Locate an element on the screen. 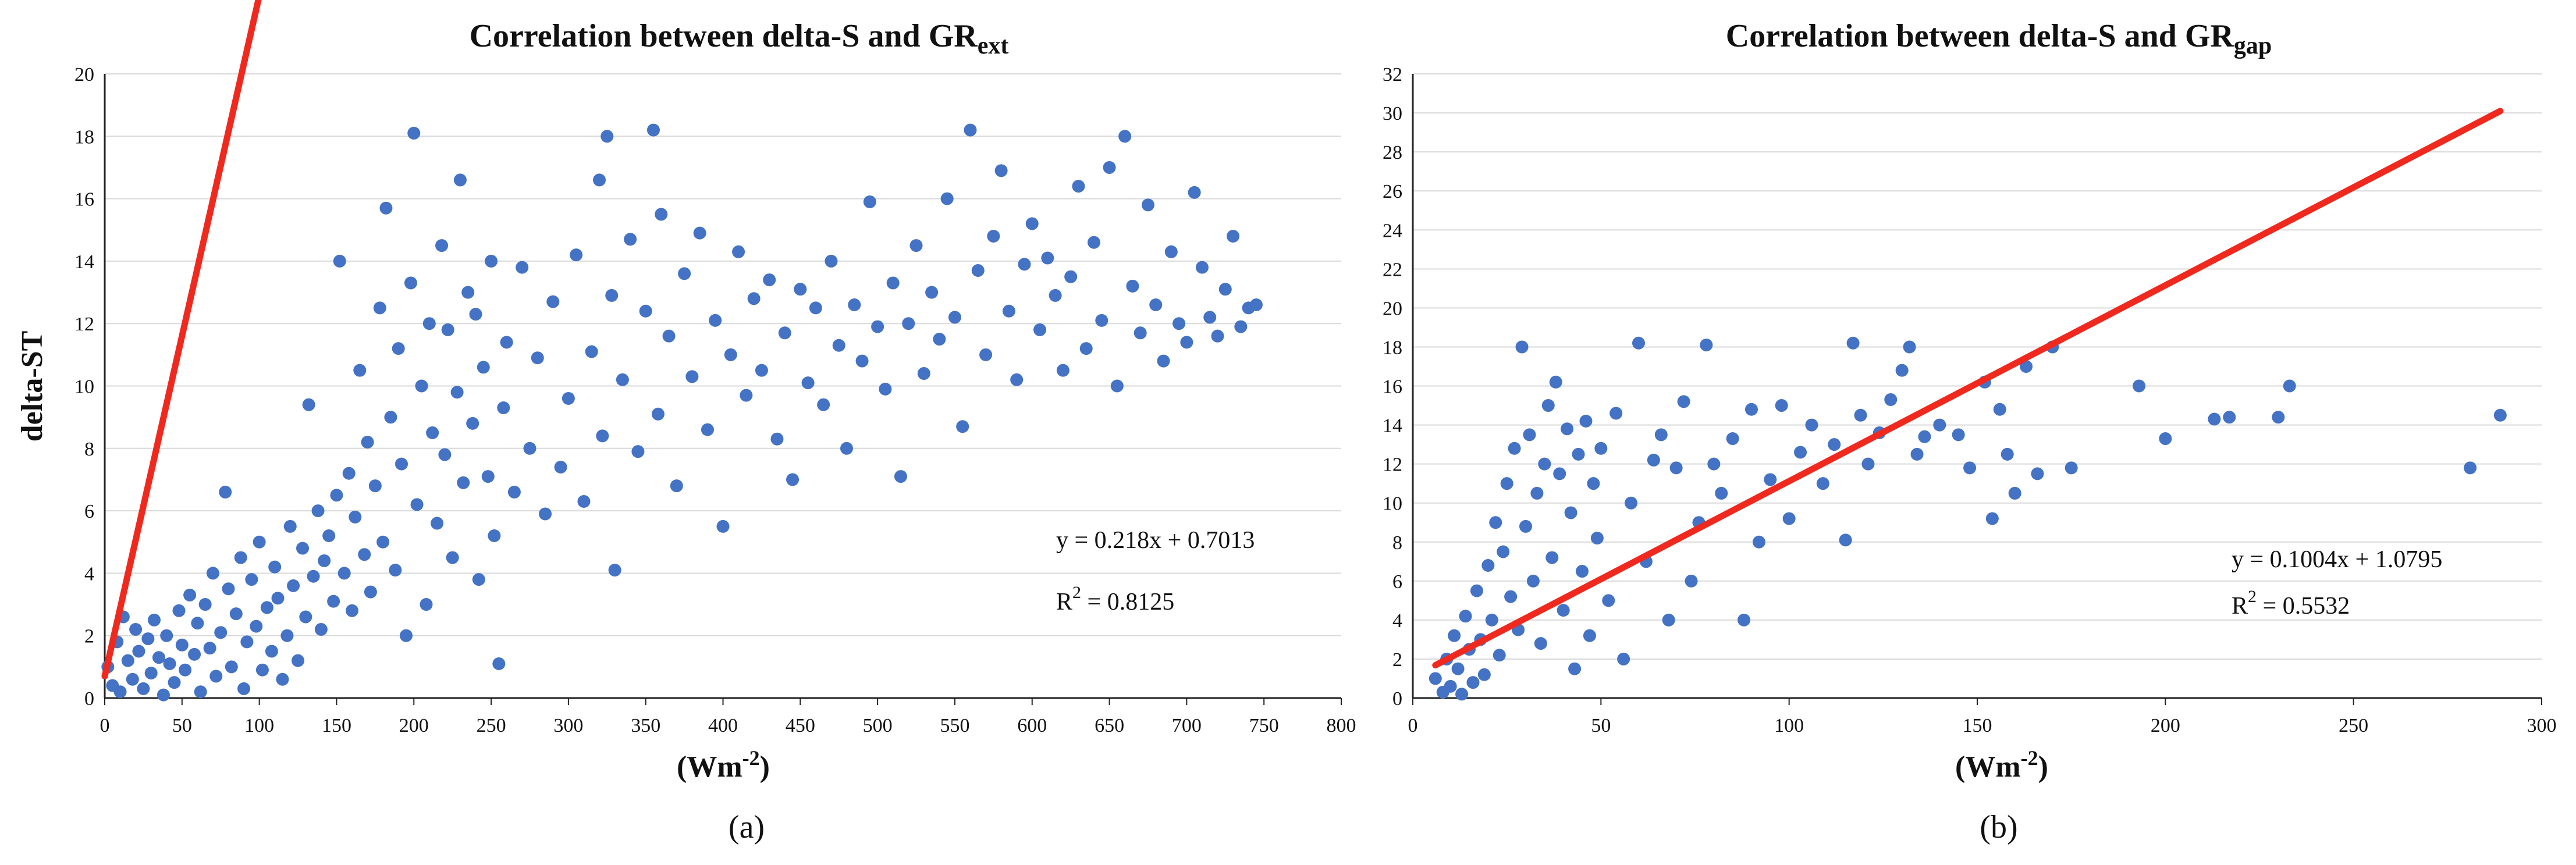 The image size is (2576, 865). chart-b-x-tick: 200 is located at coordinates (2165, 725).